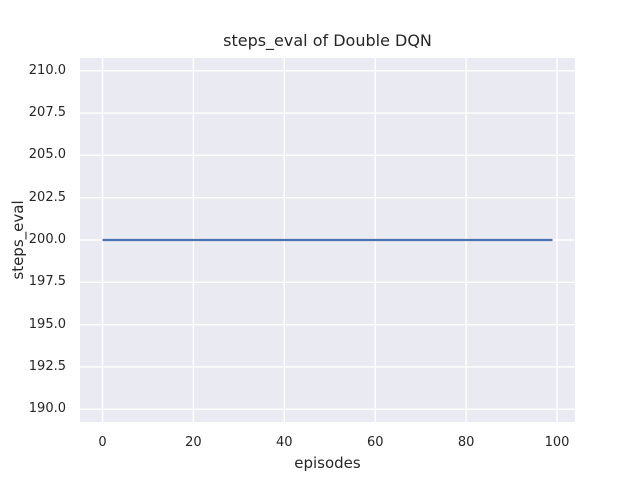 This screenshot has height=480, width=640. Describe the element at coordinates (466, 442) in the screenshot. I see `x-tick-label: 80` at that location.